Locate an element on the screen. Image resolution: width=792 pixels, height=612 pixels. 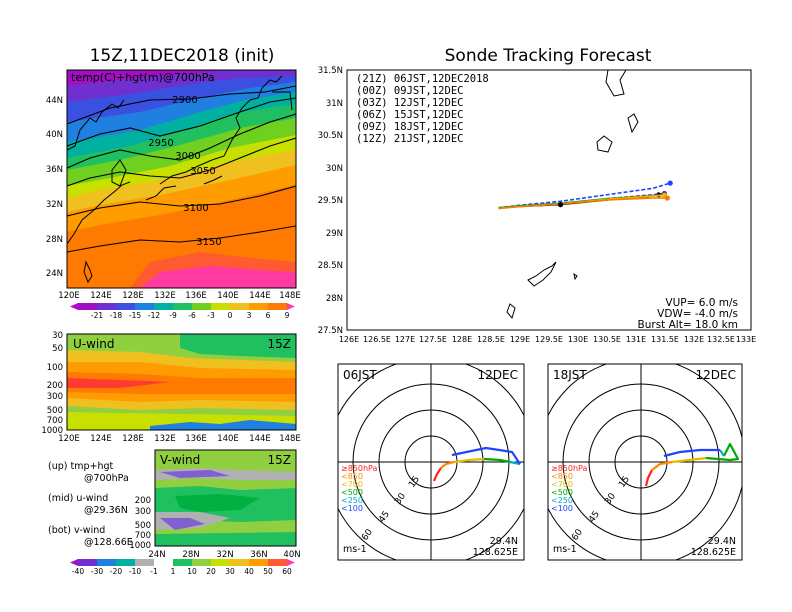
vup-label: VUP= 6.0 m/s is located at coordinates (701, 303).